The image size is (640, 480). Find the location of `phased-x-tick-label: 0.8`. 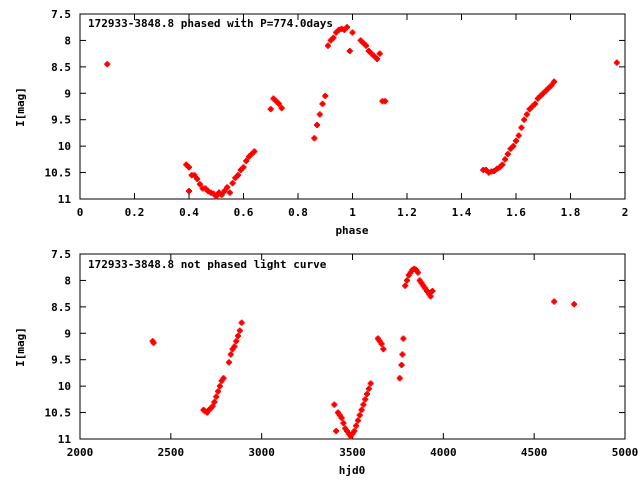

phased-x-tick-label: 0.8 is located at coordinates (298, 212).